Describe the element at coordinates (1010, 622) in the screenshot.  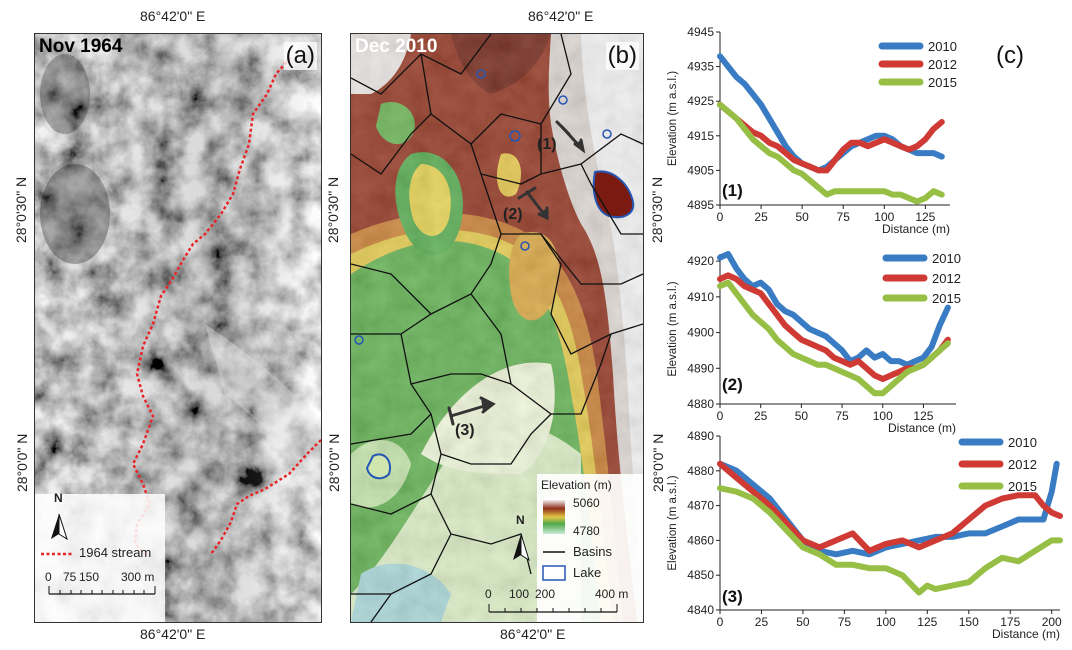
I see `x-tick-label: 175` at that location.